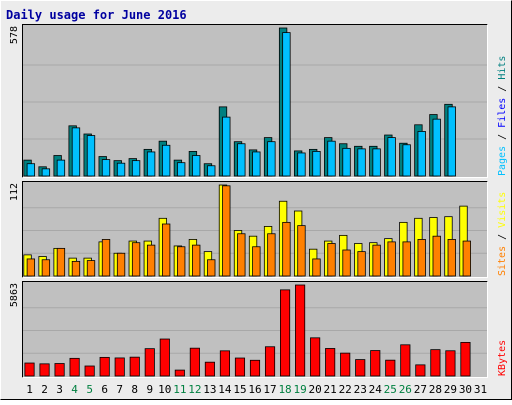  What do you see at coordinates (164, 389) in the screenshot?
I see `x-tick-label: 10` at bounding box center [164, 389].